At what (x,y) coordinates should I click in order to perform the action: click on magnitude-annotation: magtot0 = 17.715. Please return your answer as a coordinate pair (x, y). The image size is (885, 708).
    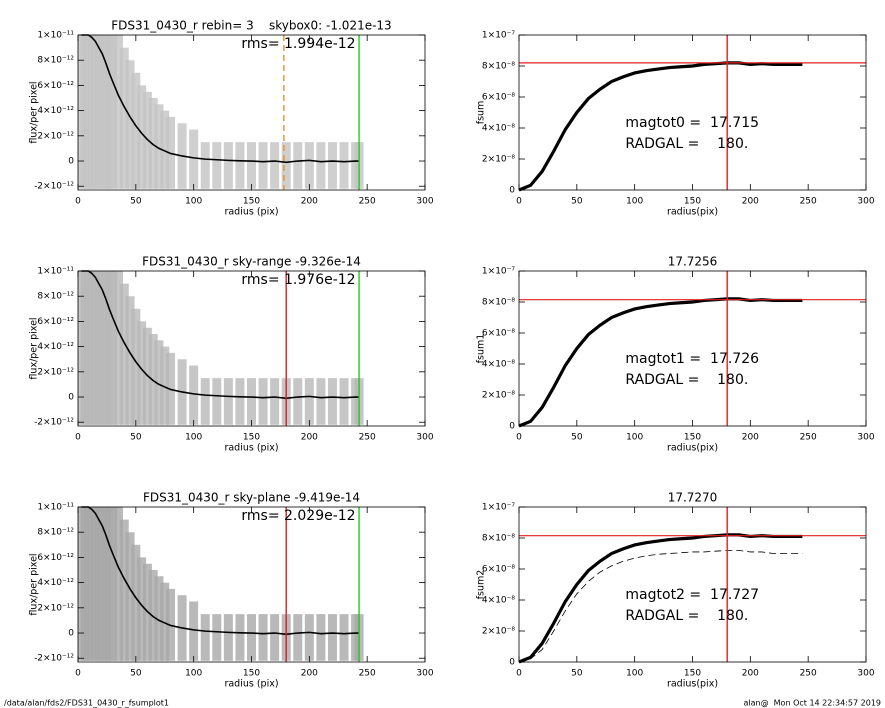
    Looking at the image, I should click on (692, 123).